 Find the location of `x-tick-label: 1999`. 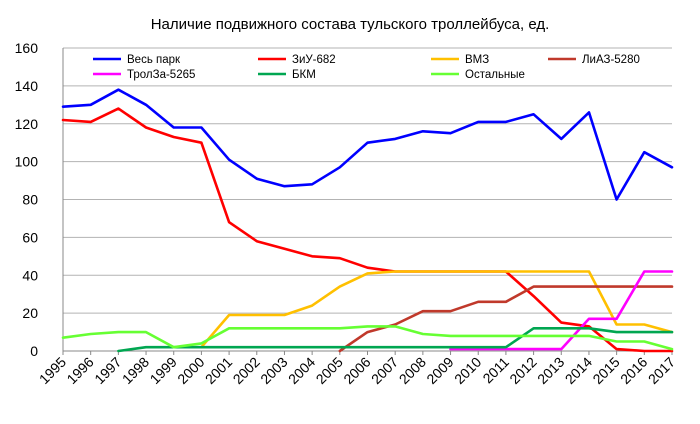

x-tick-label: 1999 is located at coordinates (163, 370).